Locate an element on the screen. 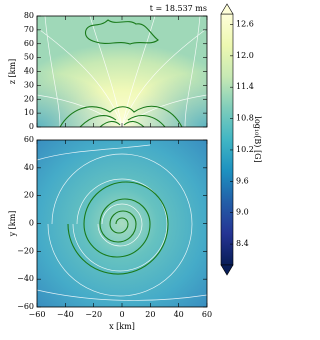  y-tick-label: 80 is located at coordinates (29, 15).